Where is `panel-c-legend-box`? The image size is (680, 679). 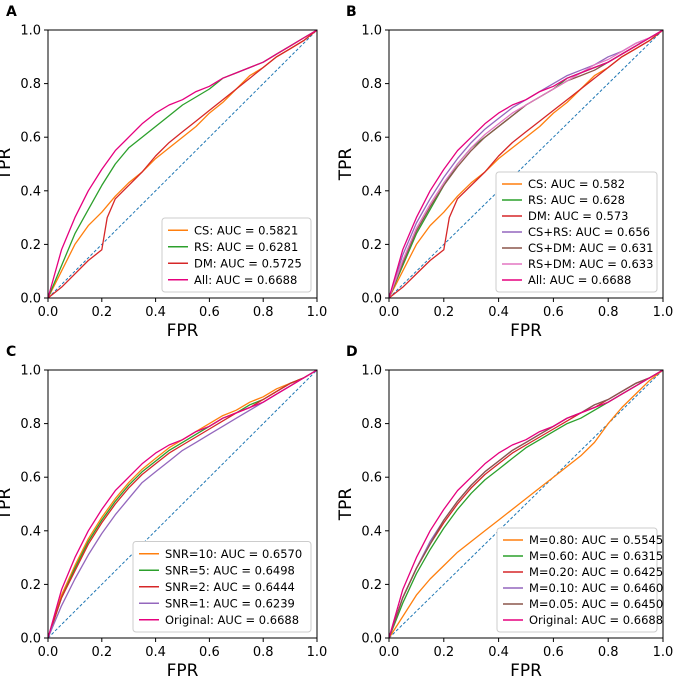 panel-c-legend-box is located at coordinates (222, 587).